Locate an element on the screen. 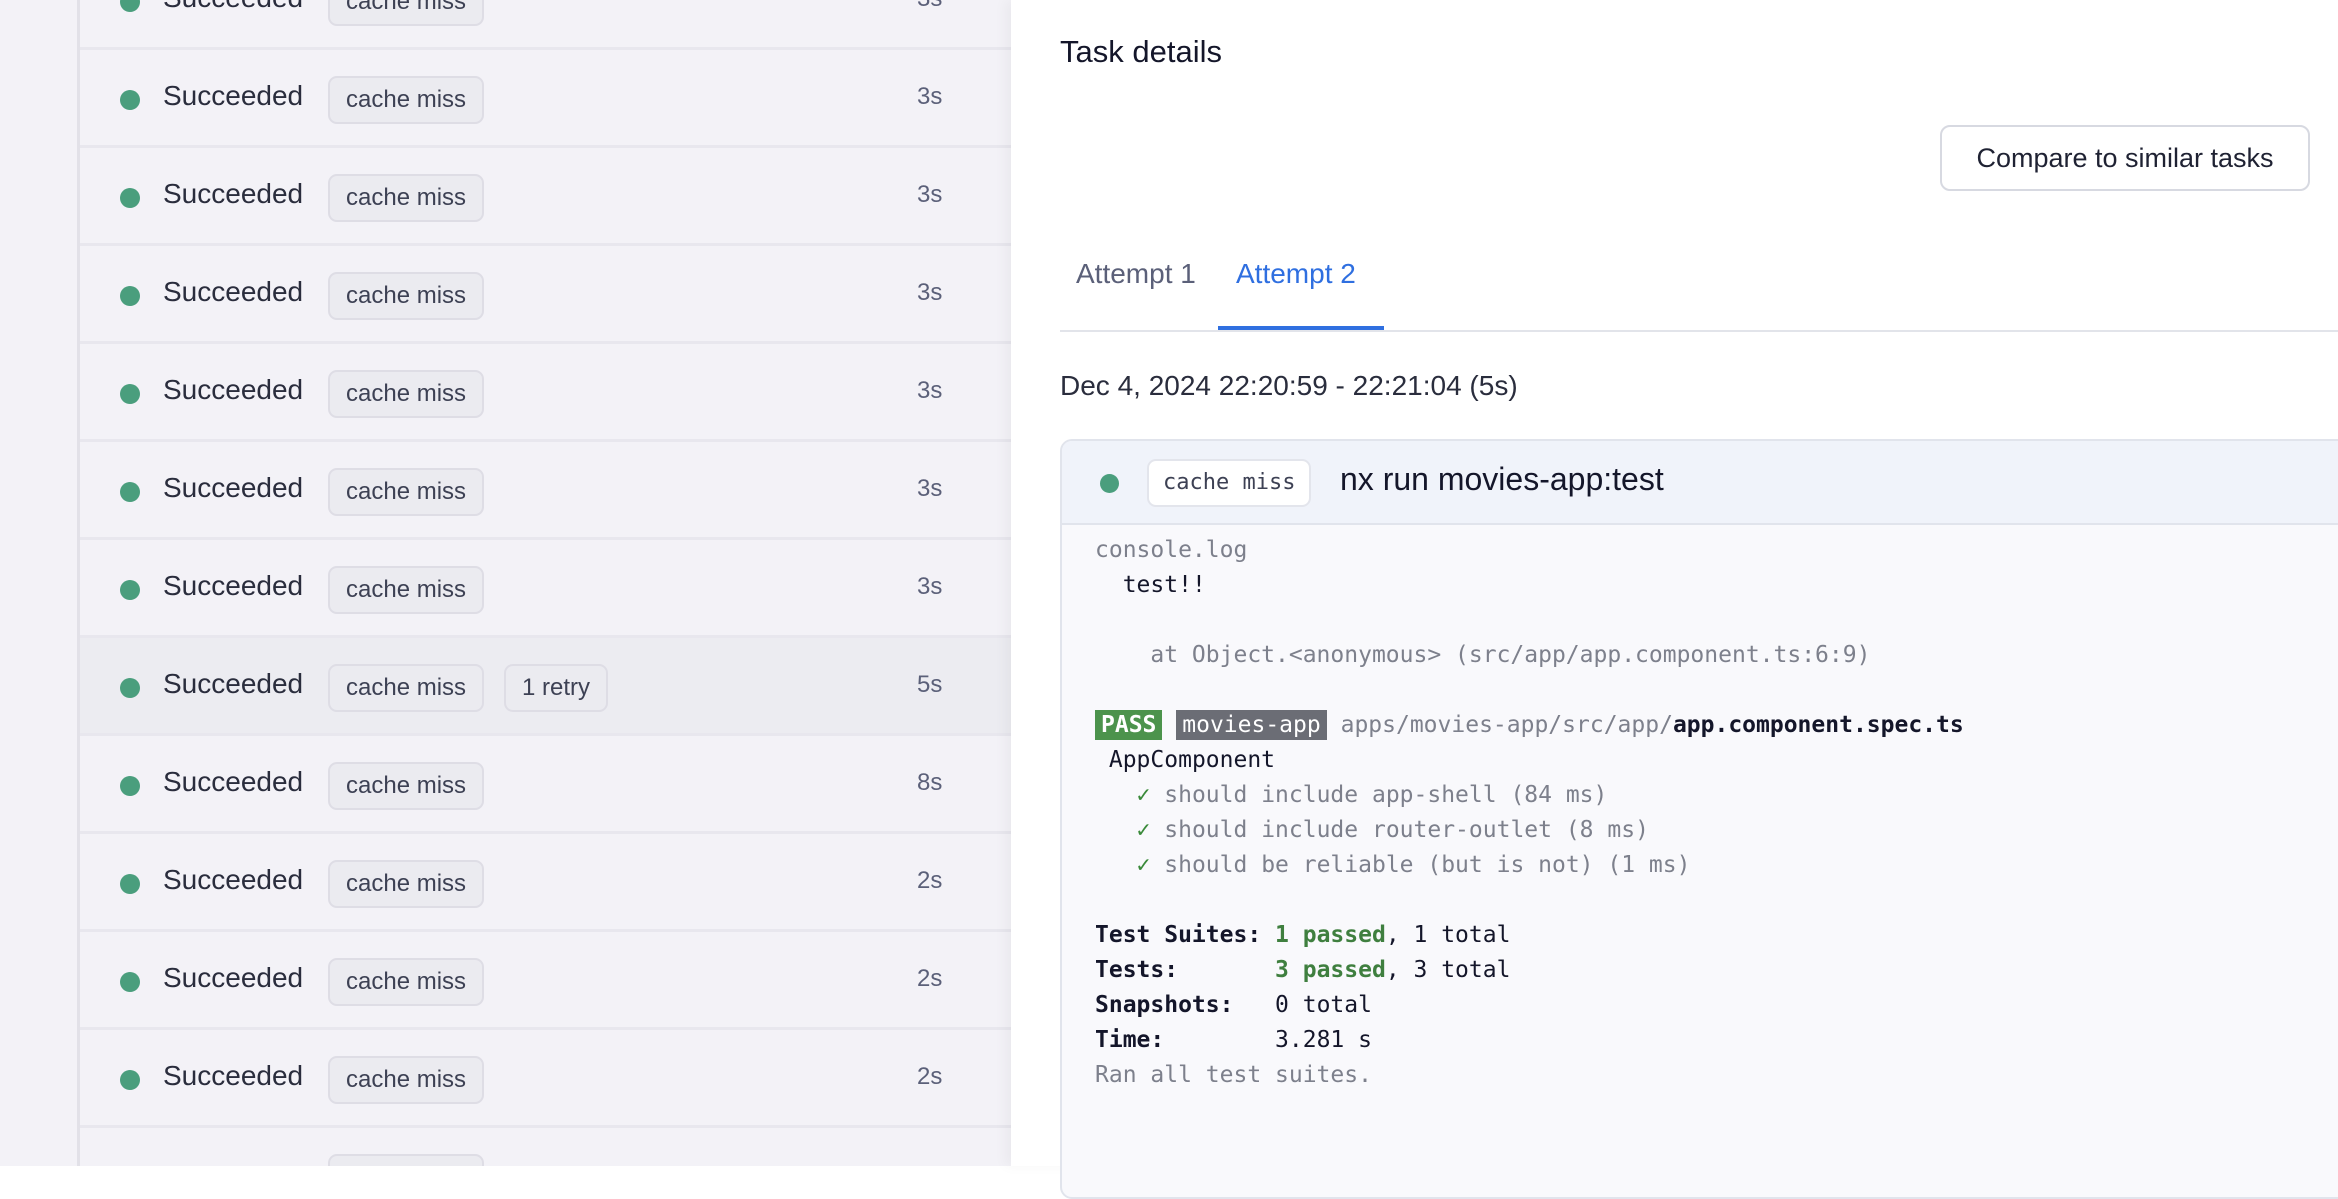  compare-similar-tasks-button: Compare to similar tasks is located at coordinates (2125, 158).